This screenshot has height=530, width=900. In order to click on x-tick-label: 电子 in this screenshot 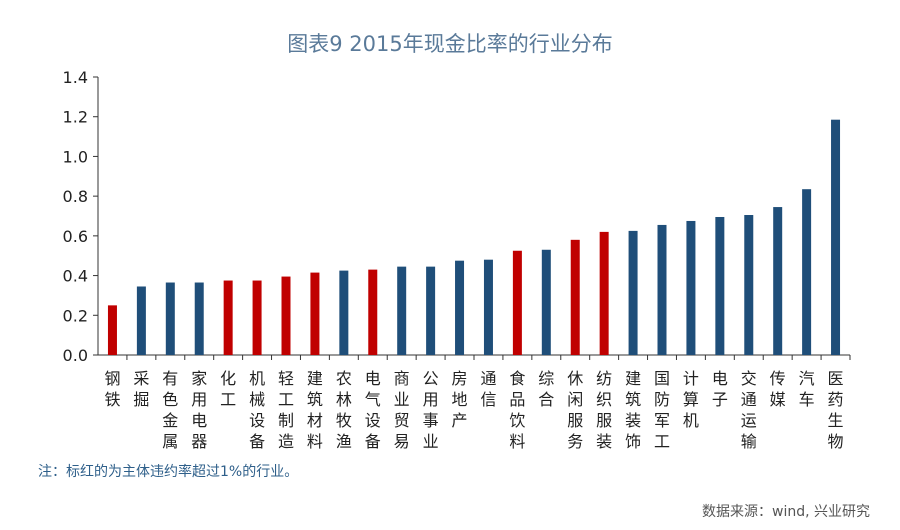, I will do `click(720, 389)`.